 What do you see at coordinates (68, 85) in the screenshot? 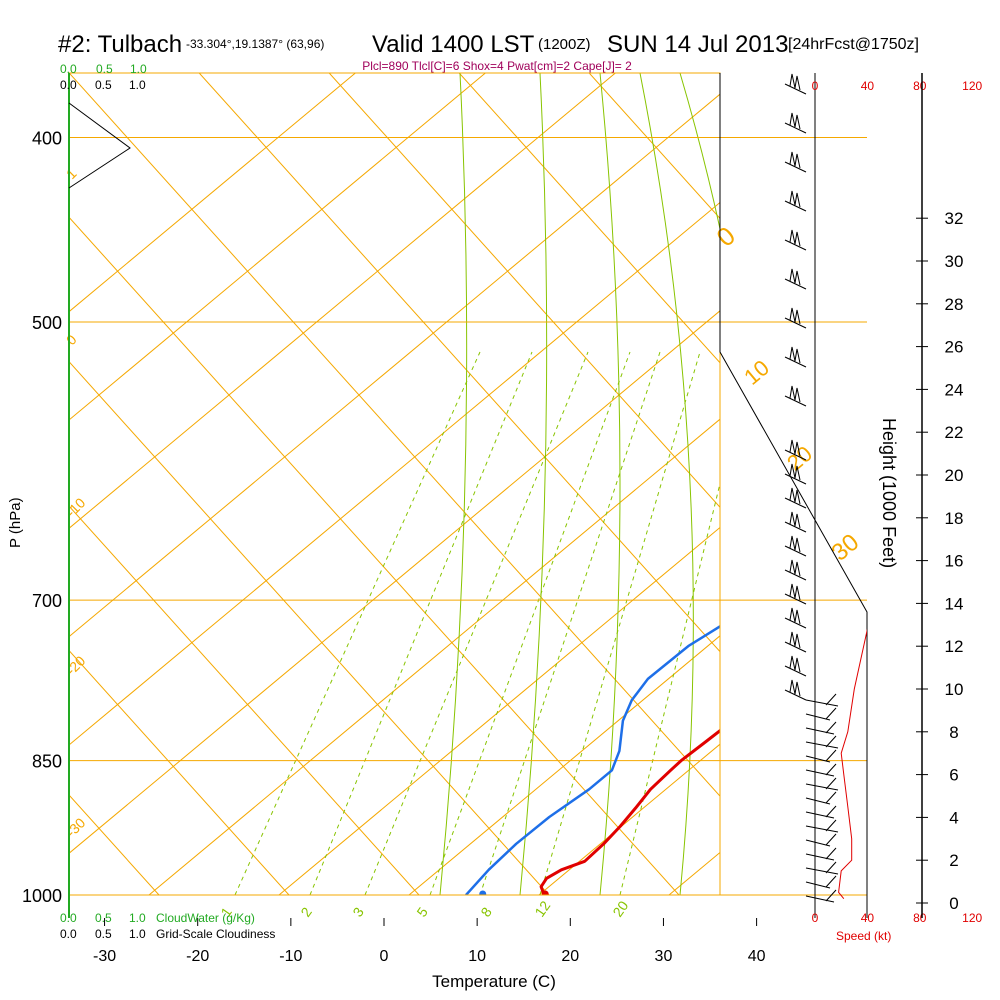
I see `cloud-top-black-0: 0.0` at bounding box center [68, 85].